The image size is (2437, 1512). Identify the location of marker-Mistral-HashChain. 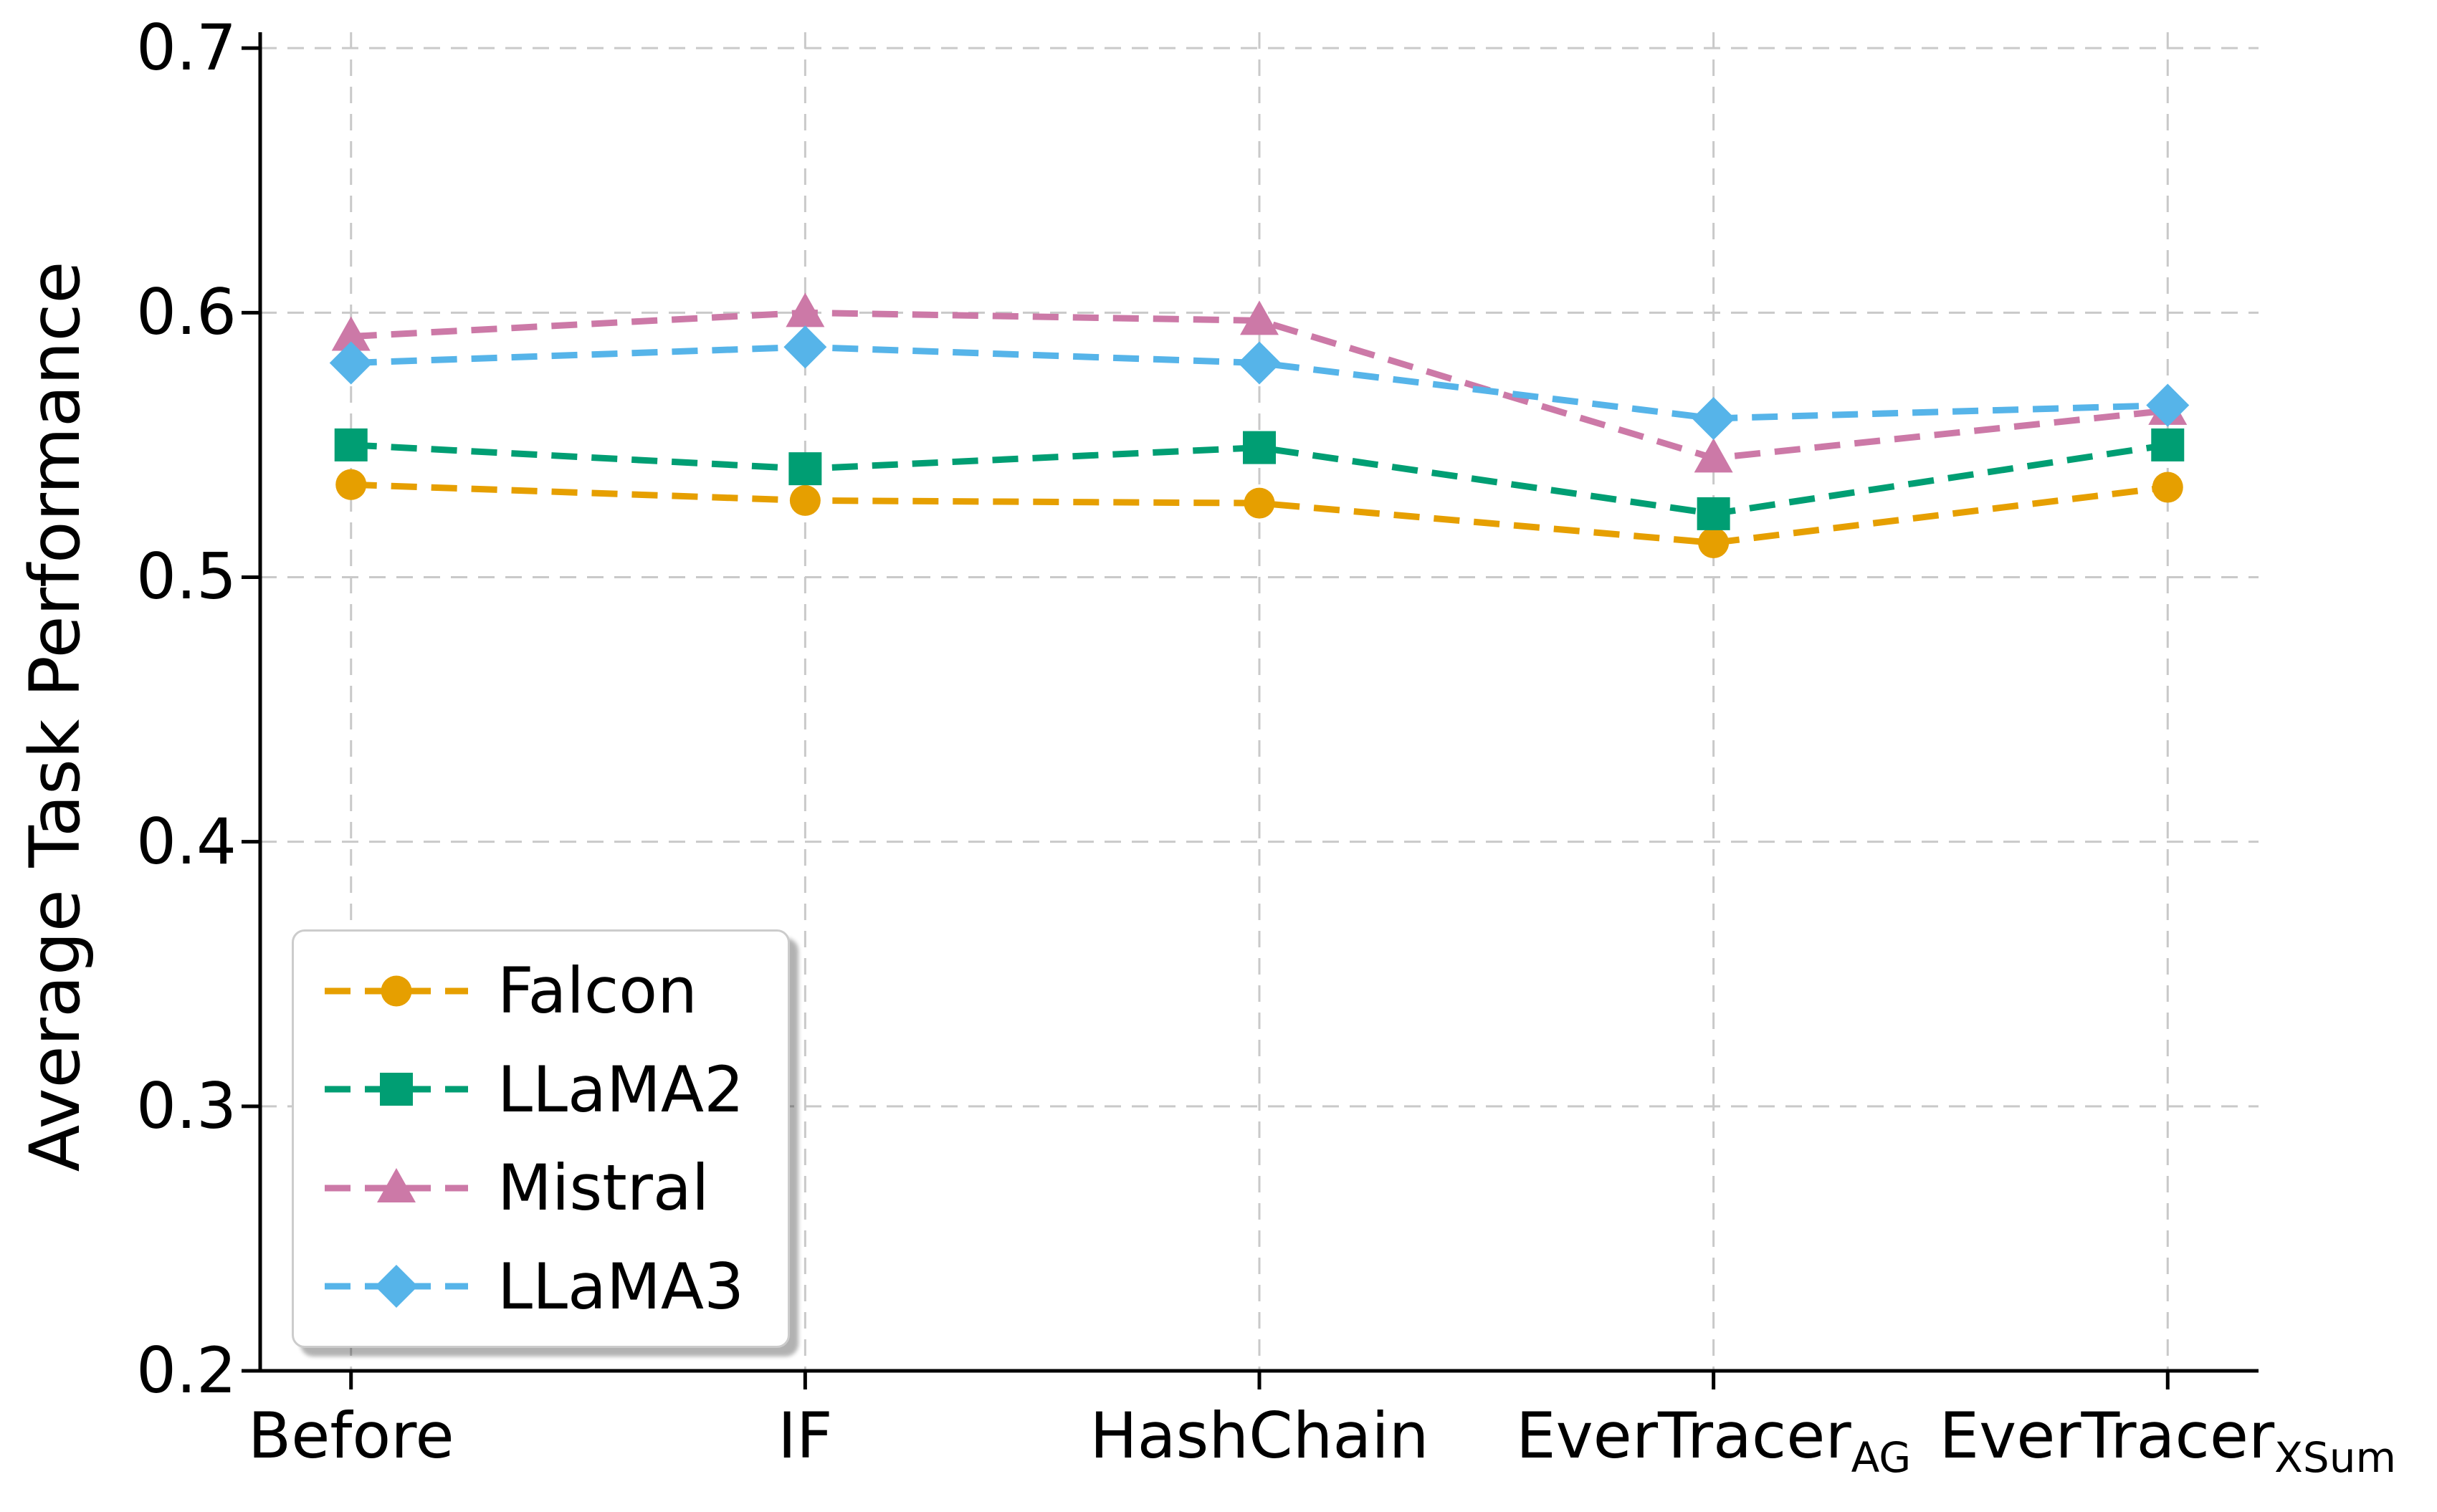
(1259, 317).